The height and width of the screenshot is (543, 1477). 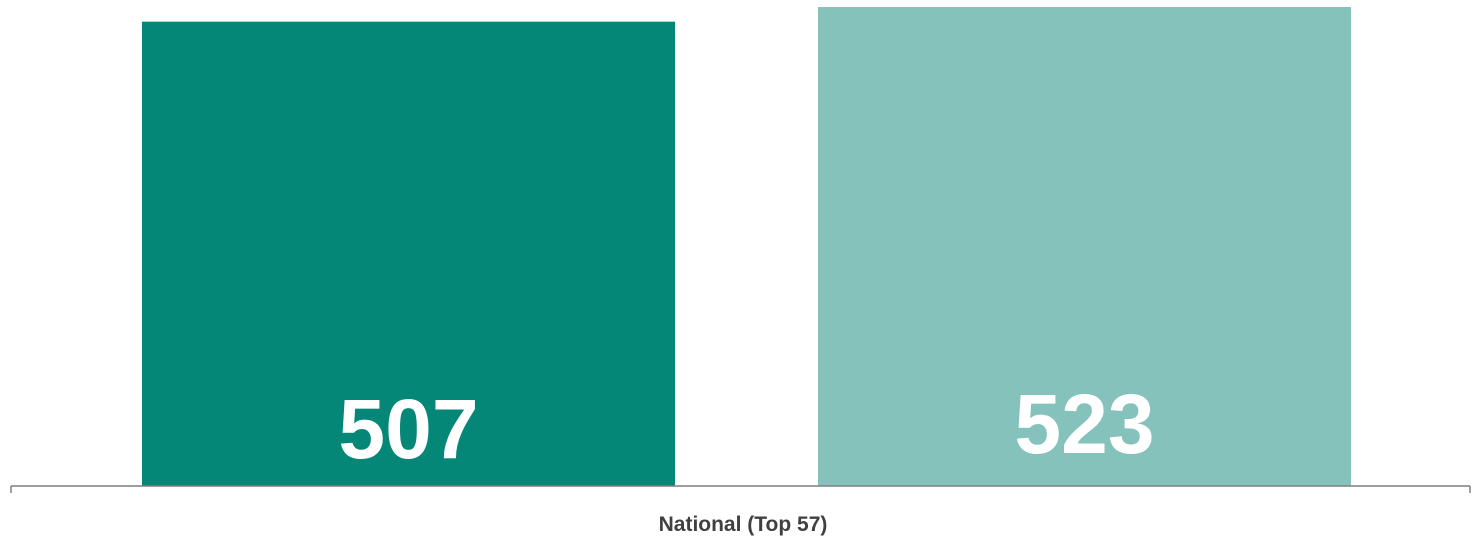 I want to click on value-labels-group: 507 523, so click(x=746, y=426).